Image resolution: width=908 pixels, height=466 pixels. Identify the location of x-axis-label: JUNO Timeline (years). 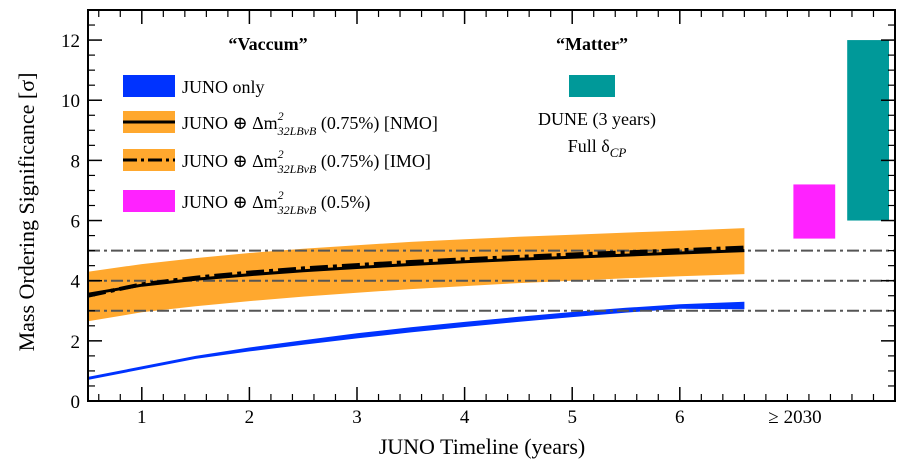
(482, 446).